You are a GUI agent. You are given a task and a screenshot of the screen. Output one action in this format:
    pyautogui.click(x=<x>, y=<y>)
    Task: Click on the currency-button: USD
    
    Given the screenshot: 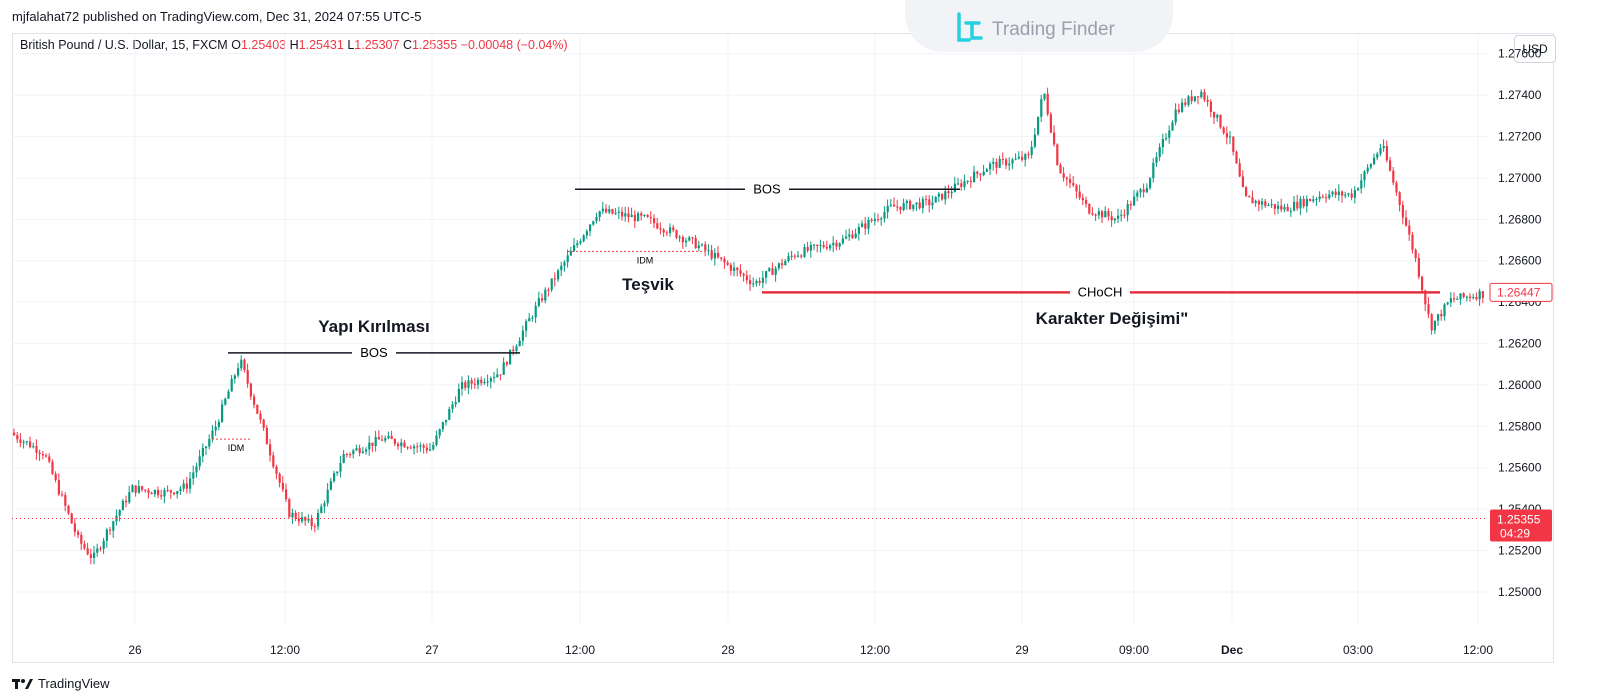 What is the action you would take?
    pyautogui.click(x=1535, y=49)
    